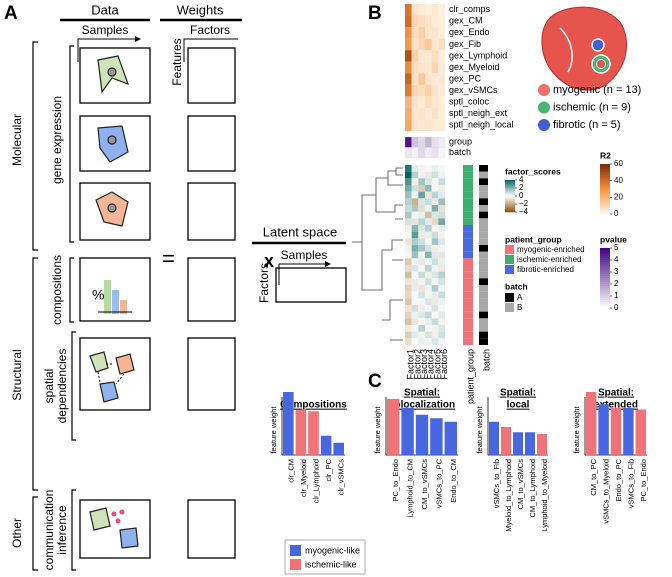 This screenshot has height=577, width=672. Describe the element at coordinates (516, 286) in the screenshot. I see `legend-title: batch` at that location.